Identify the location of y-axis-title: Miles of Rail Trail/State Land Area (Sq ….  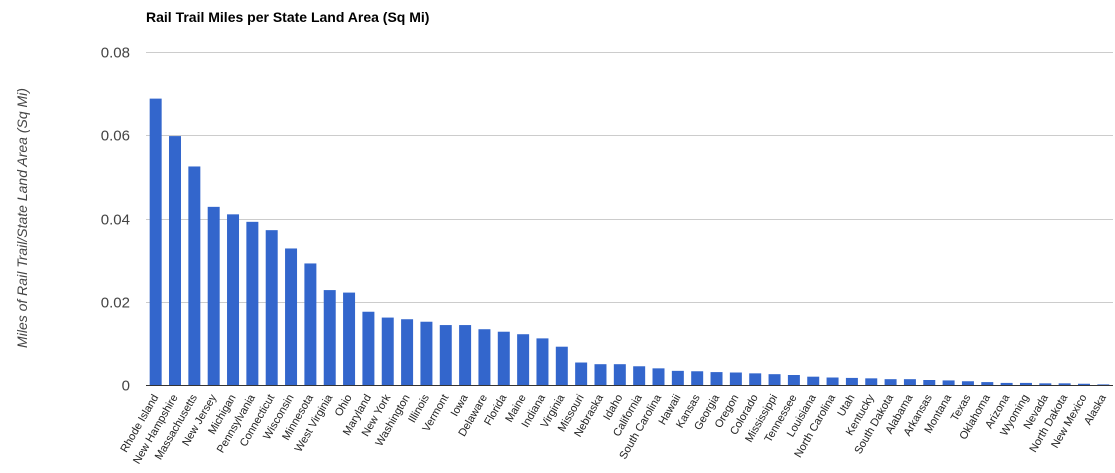
(22, 218).